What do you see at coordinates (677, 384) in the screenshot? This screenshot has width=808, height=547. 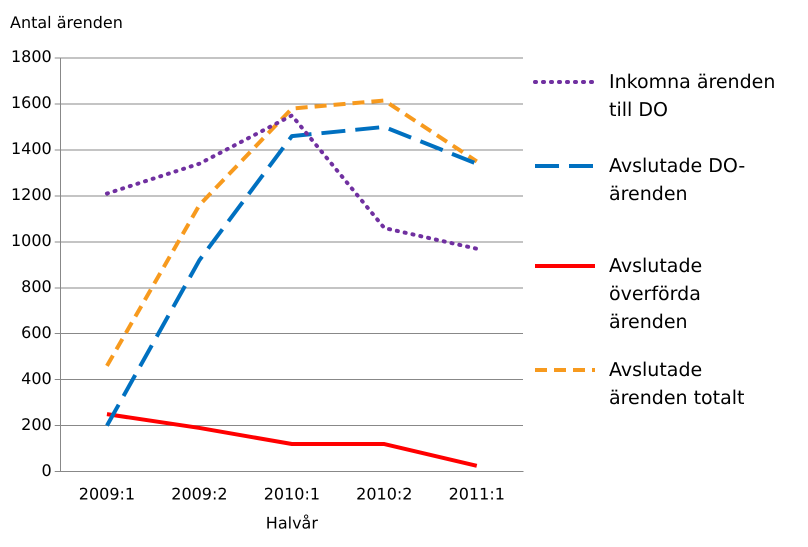 I see `legend-label: Avslutade ärenden totalt` at bounding box center [677, 384].